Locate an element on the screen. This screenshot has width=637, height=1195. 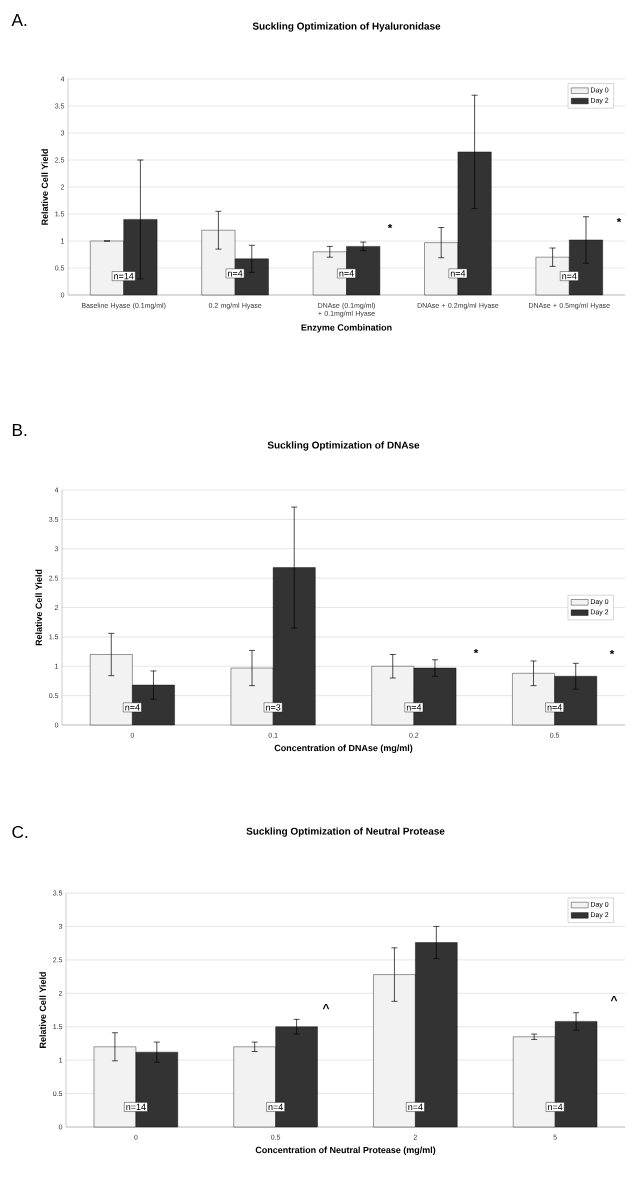
chart-title: Suckling Optimization of Hyaluronidase is located at coordinates (346, 27).